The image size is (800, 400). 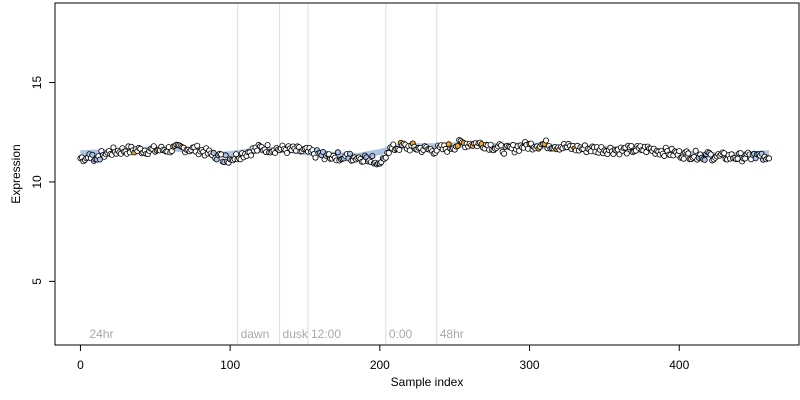 What do you see at coordinates (37, 83) in the screenshot?
I see `y-tick-label: 15` at bounding box center [37, 83].